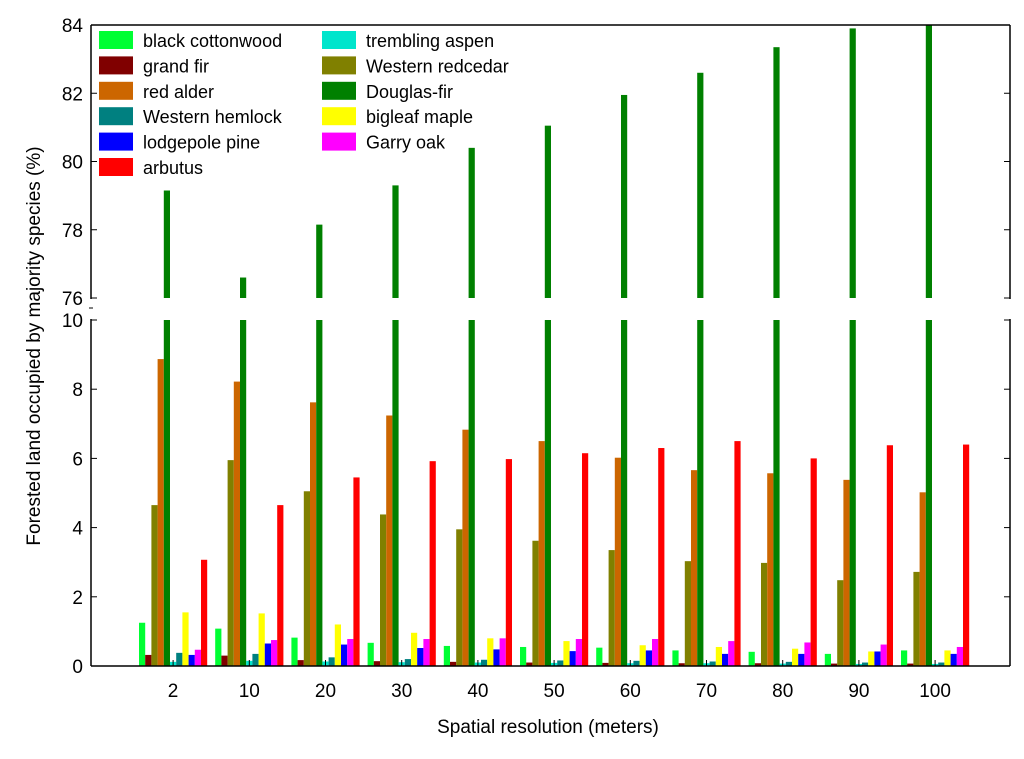 The image size is (1024, 759). I want to click on bar-douglas-fir-2-upper, so click(166, 244).